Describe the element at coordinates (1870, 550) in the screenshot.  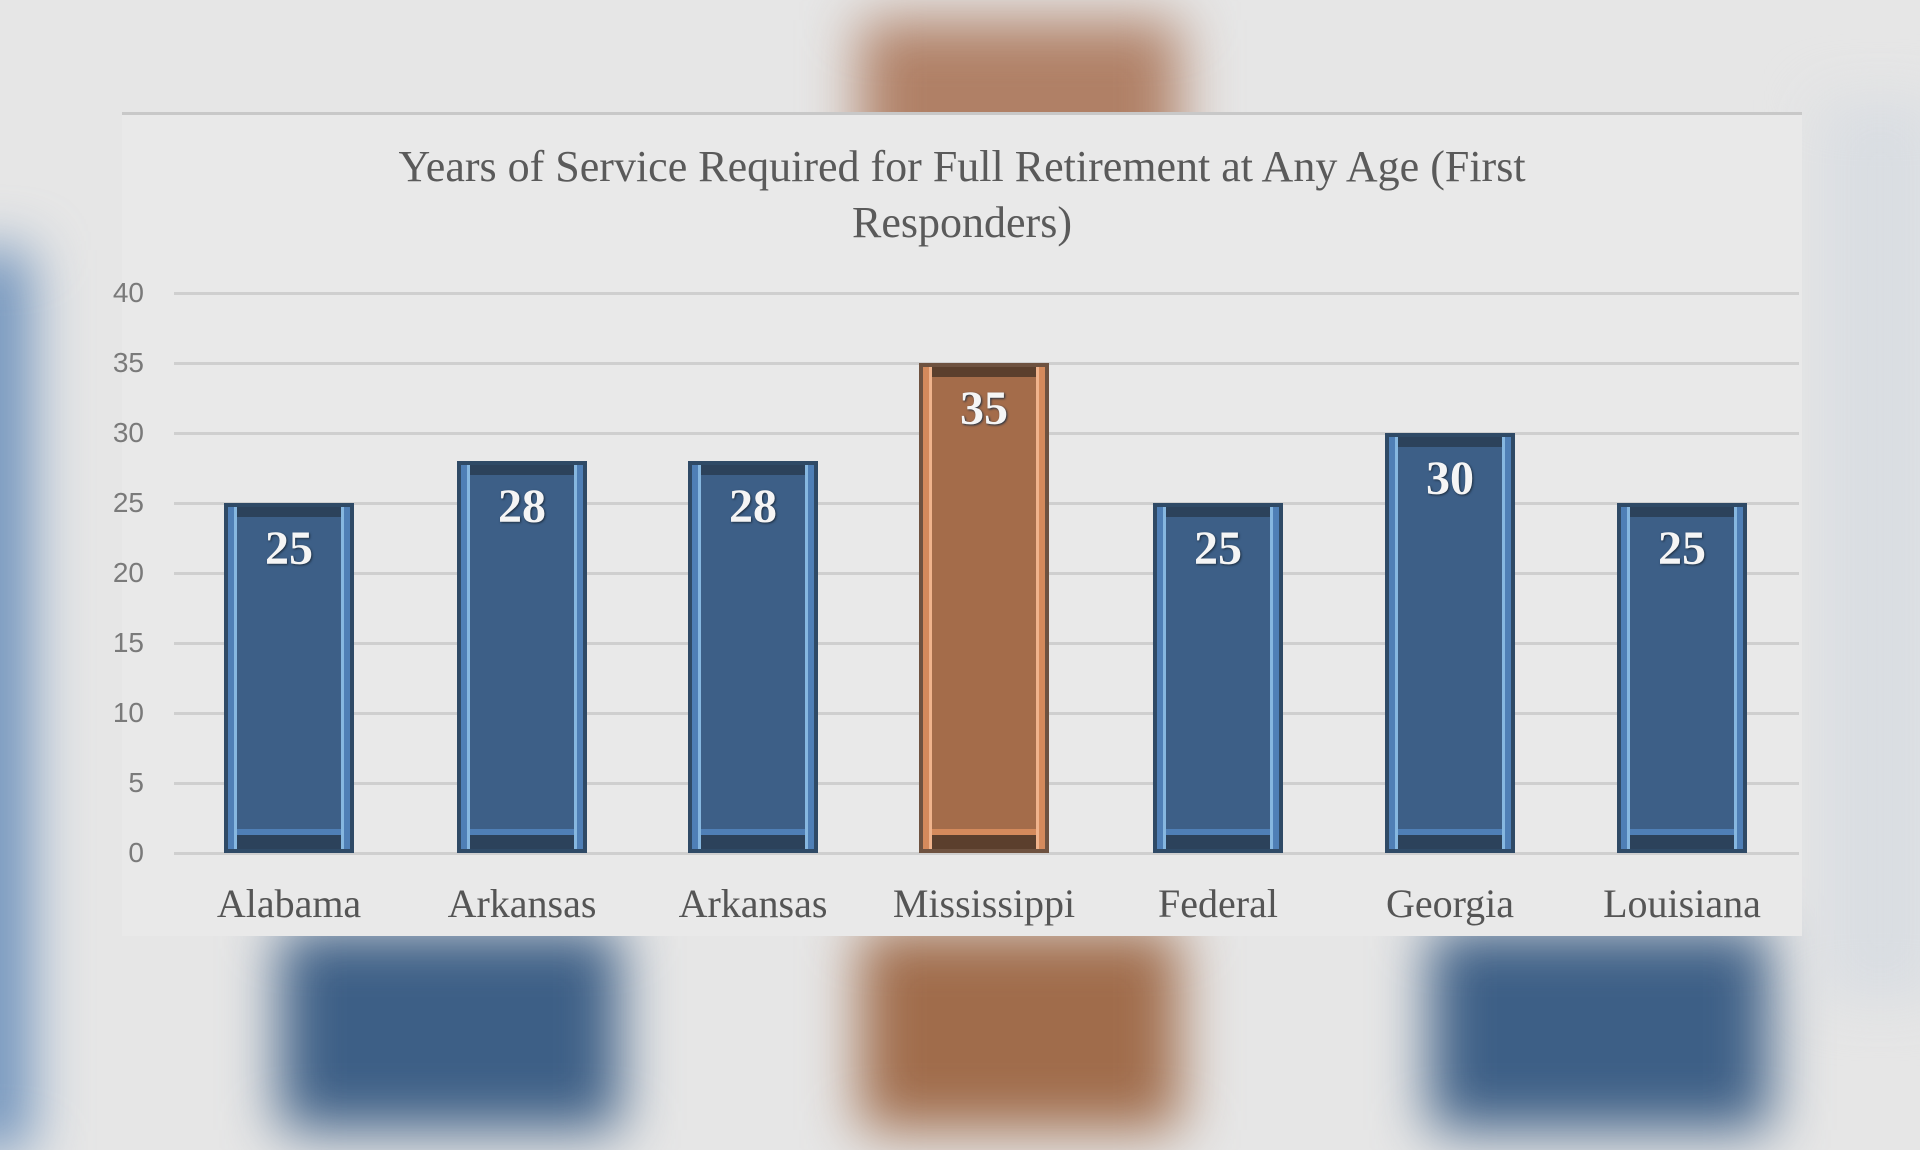
I see `blurred-background-right` at that location.